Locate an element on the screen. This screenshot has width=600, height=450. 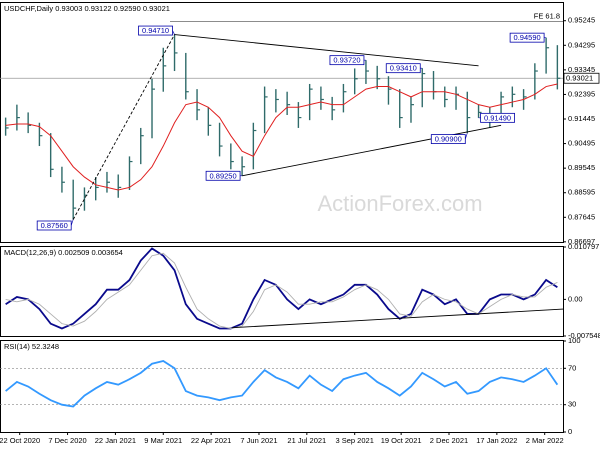
x-tick-label: 22 Oct 2020 is located at coordinates (20, 440).